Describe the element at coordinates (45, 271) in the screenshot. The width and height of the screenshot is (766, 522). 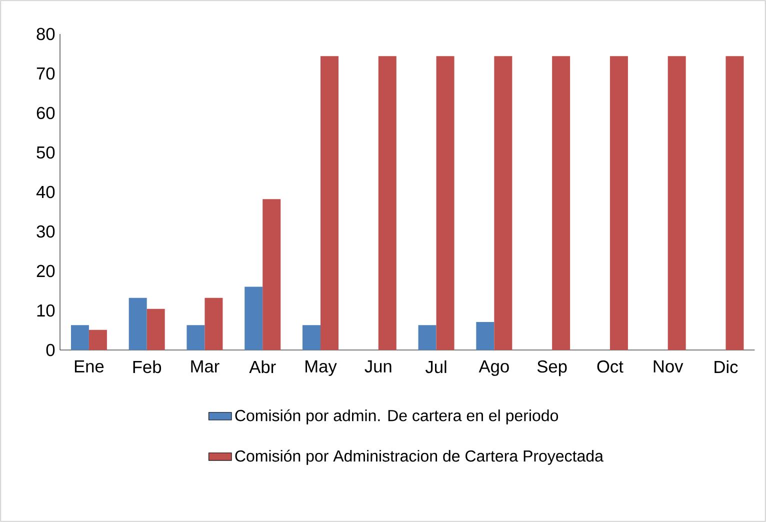
I see `y-tick-label: 20` at that location.